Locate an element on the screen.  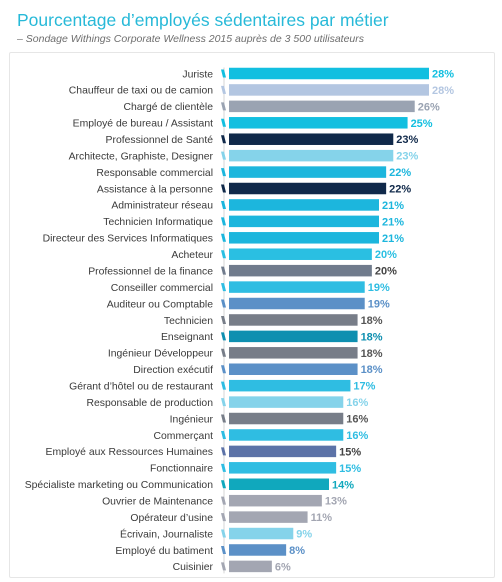
value-label: 15% is located at coordinates (350, 469).